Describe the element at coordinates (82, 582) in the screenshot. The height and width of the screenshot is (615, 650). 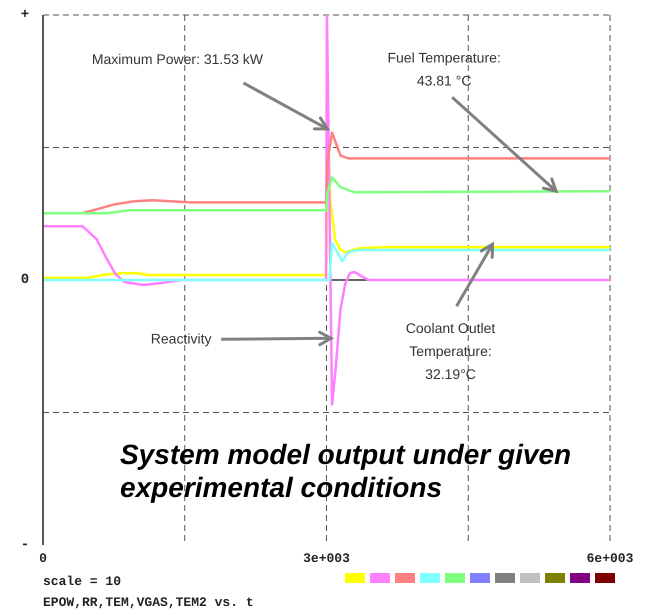
I see `text: scale = 10` at that location.